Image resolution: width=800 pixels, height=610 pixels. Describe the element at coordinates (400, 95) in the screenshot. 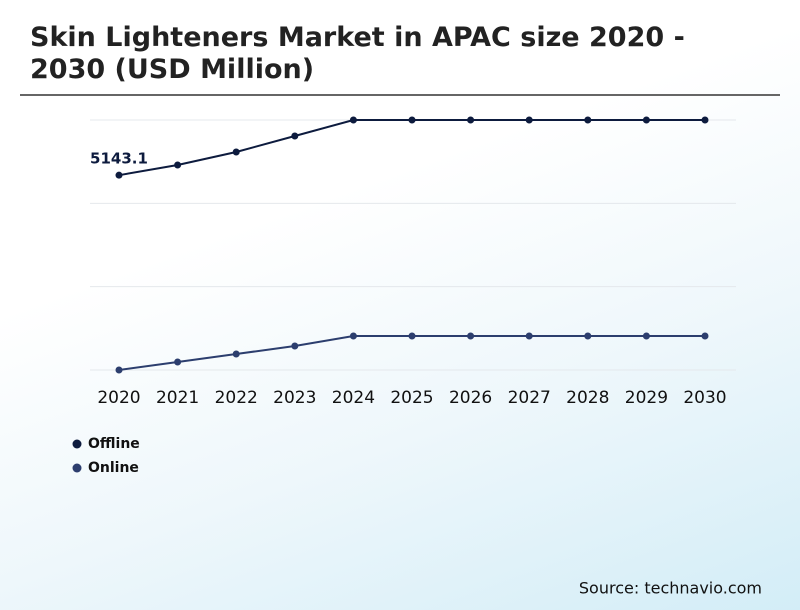

I see `title-rule` at that location.